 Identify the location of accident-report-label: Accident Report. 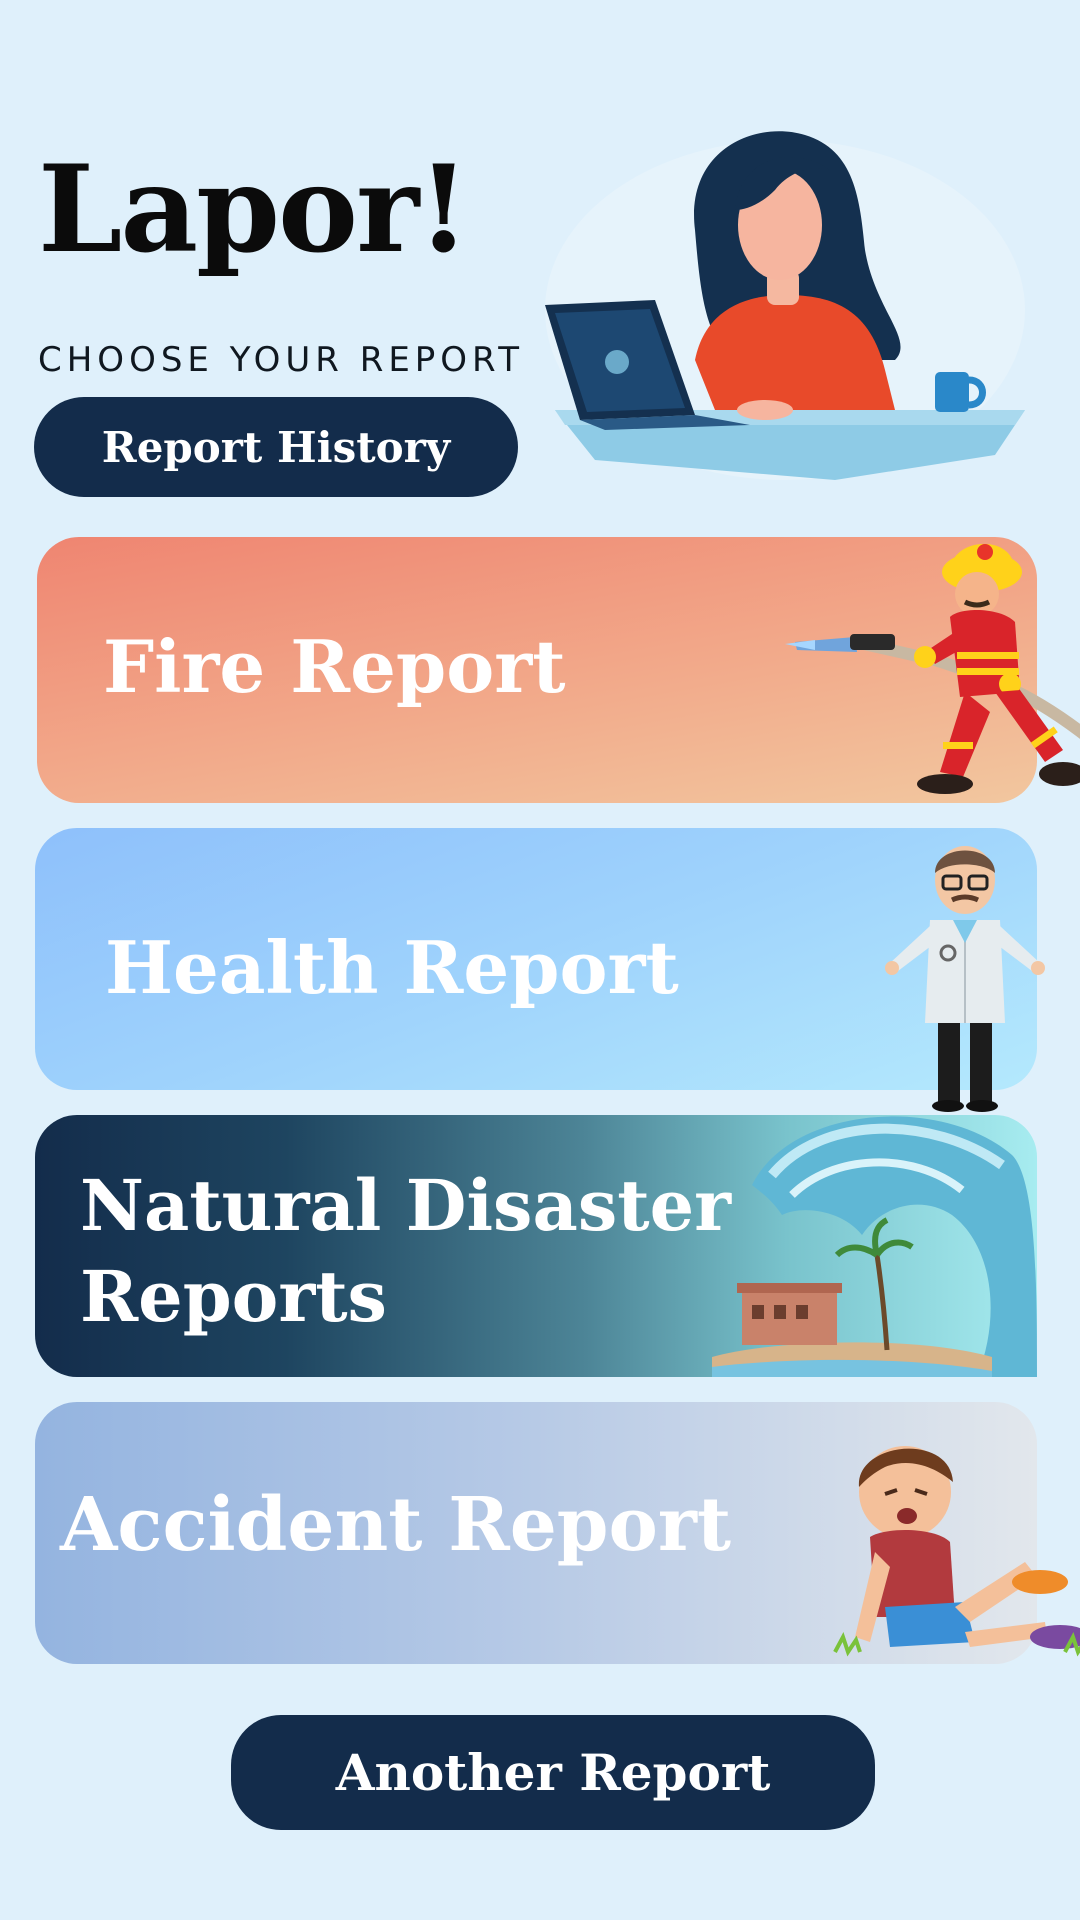
(396, 1525).